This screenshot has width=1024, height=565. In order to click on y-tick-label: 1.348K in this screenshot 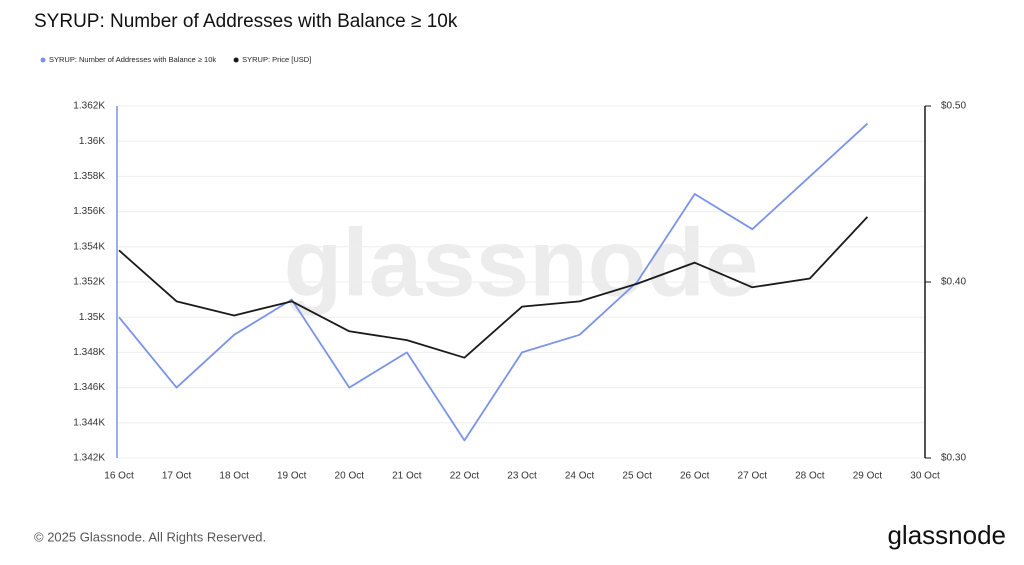, I will do `click(89, 352)`.